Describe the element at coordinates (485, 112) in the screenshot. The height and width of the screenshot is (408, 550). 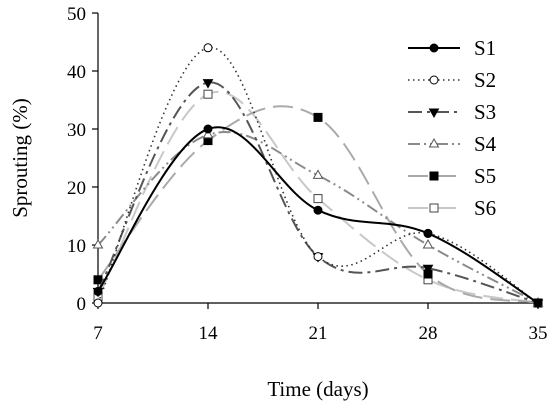
I see `legend-label: S3` at that location.